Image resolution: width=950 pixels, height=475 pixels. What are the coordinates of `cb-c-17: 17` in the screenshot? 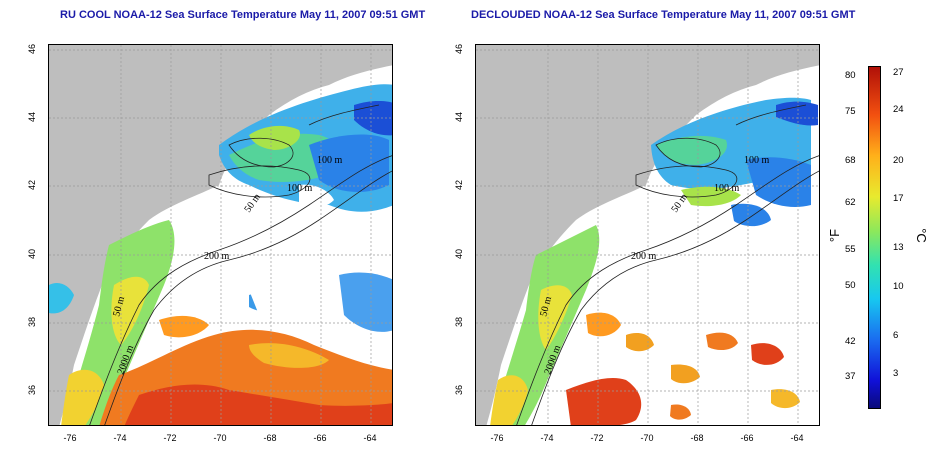 It's located at (898, 198).